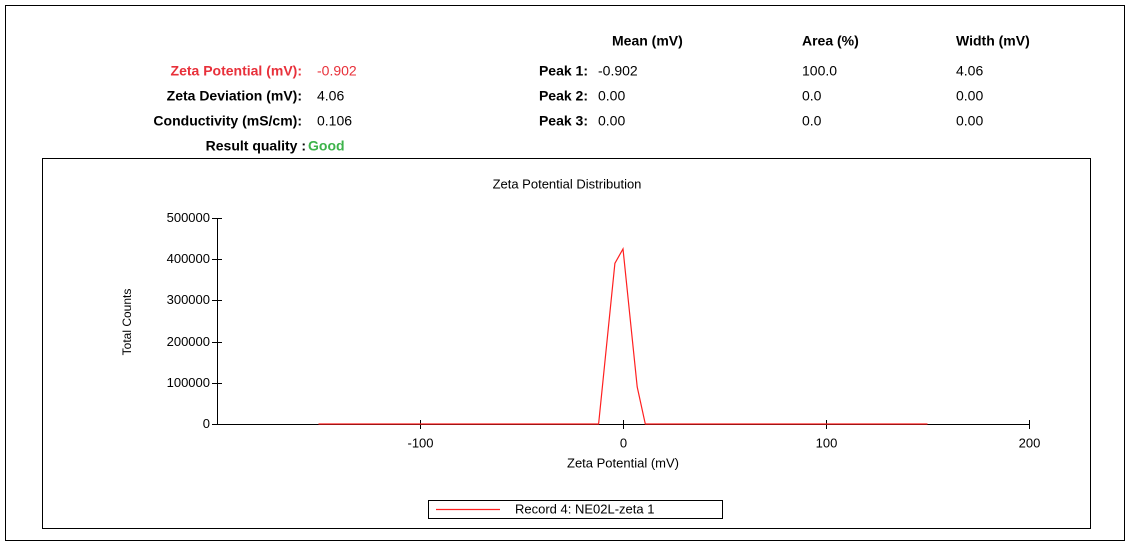 The width and height of the screenshot is (1130, 547). What do you see at coordinates (127, 322) in the screenshot?
I see `y-axis-label: Total Counts` at bounding box center [127, 322].